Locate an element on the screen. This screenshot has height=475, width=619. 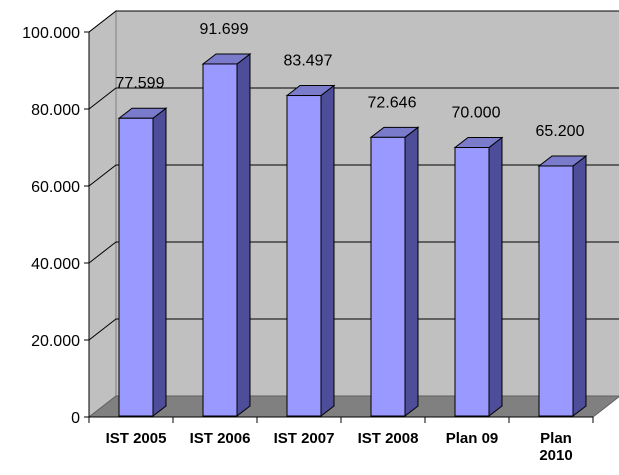
y-tick-label: 100.000 is located at coordinates (51, 33).